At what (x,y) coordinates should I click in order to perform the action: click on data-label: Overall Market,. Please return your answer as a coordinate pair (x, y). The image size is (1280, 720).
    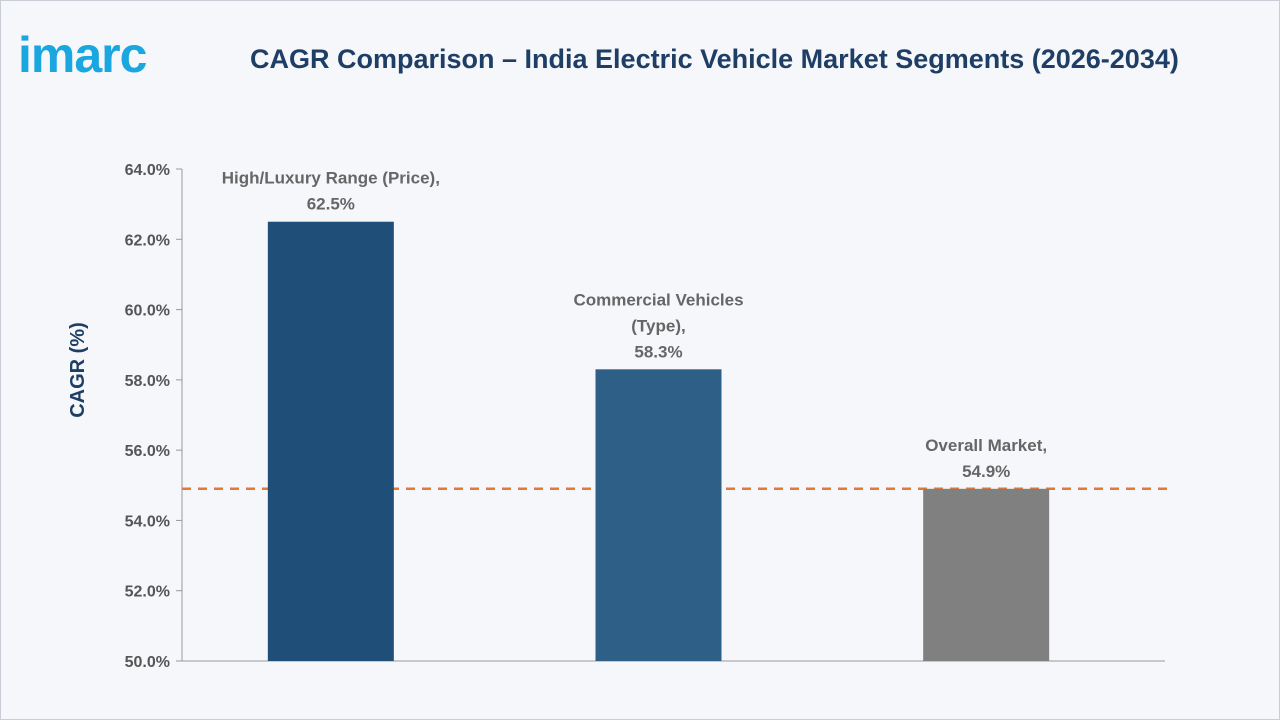
    Looking at the image, I should click on (986, 445).